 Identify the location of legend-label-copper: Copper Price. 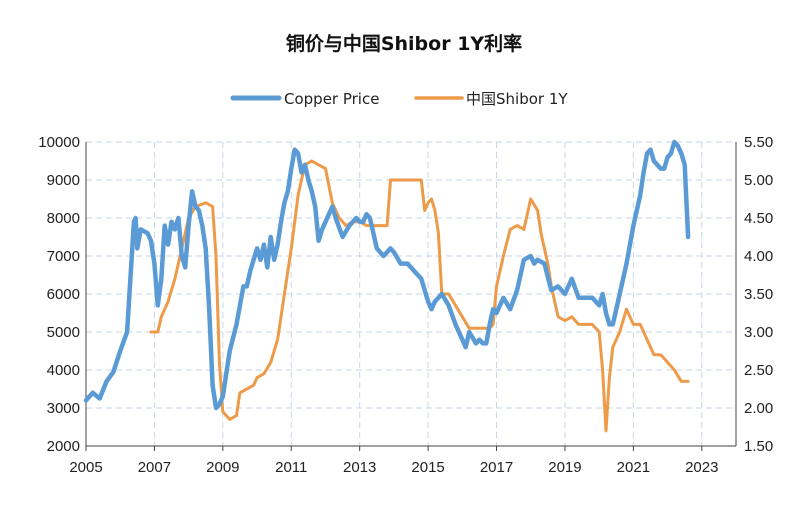
(331, 99).